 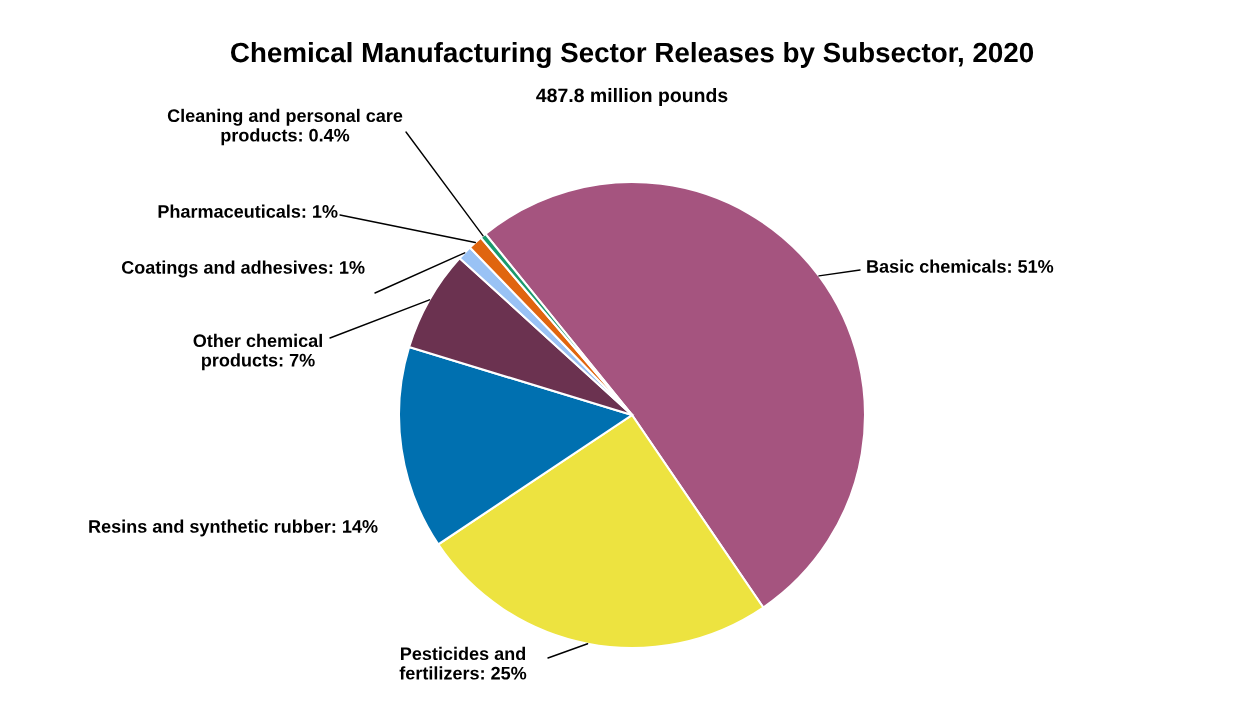 What do you see at coordinates (960, 266) in the screenshot?
I see `slice-label: Basic chemicals: 51%` at bounding box center [960, 266].